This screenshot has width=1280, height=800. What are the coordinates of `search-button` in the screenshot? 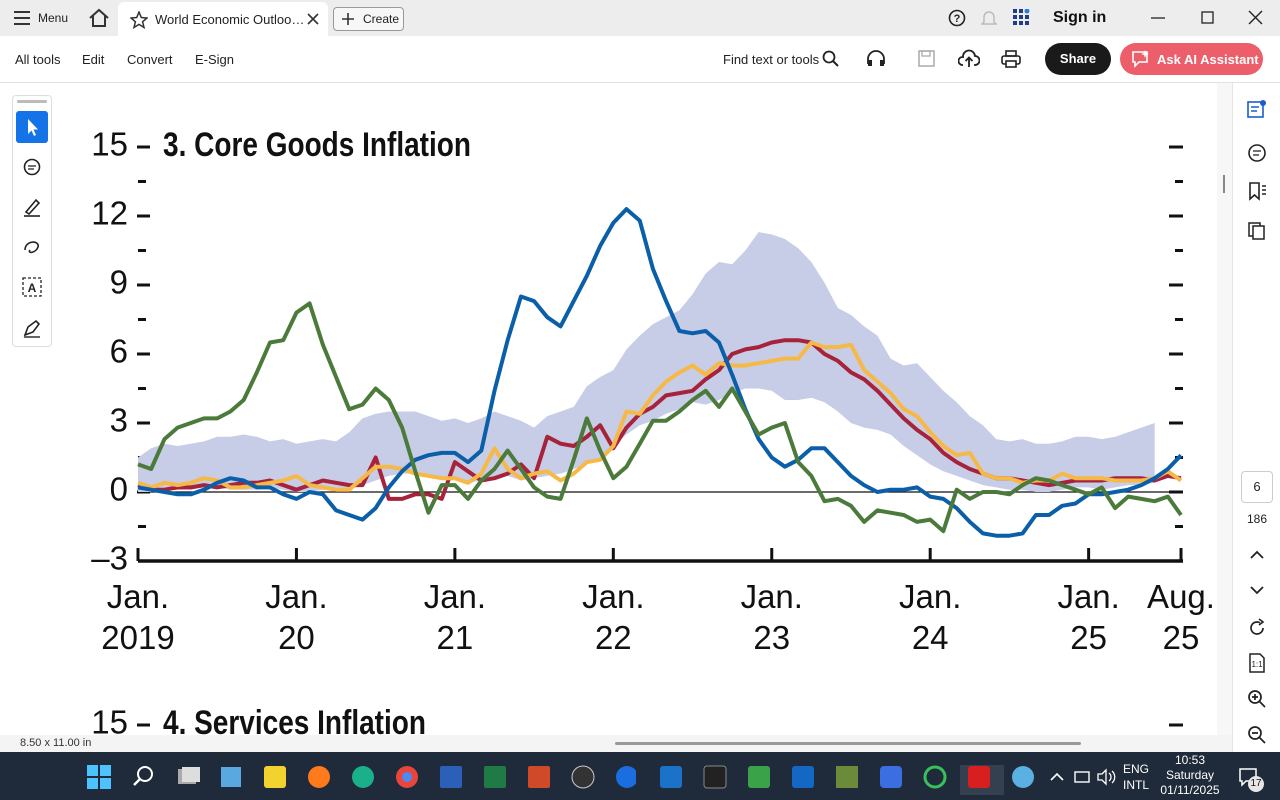 It's located at (144, 776).